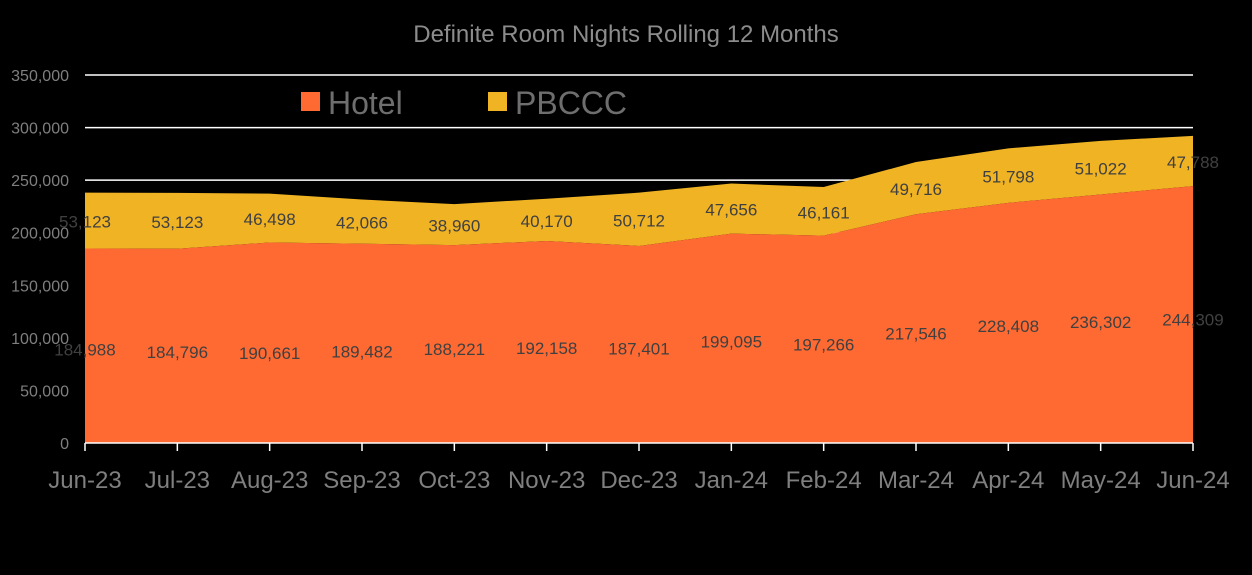 This screenshot has height=575, width=1252. Describe the element at coordinates (824, 212) in the screenshot. I see `data-label-pbccc: 46,161` at that location.